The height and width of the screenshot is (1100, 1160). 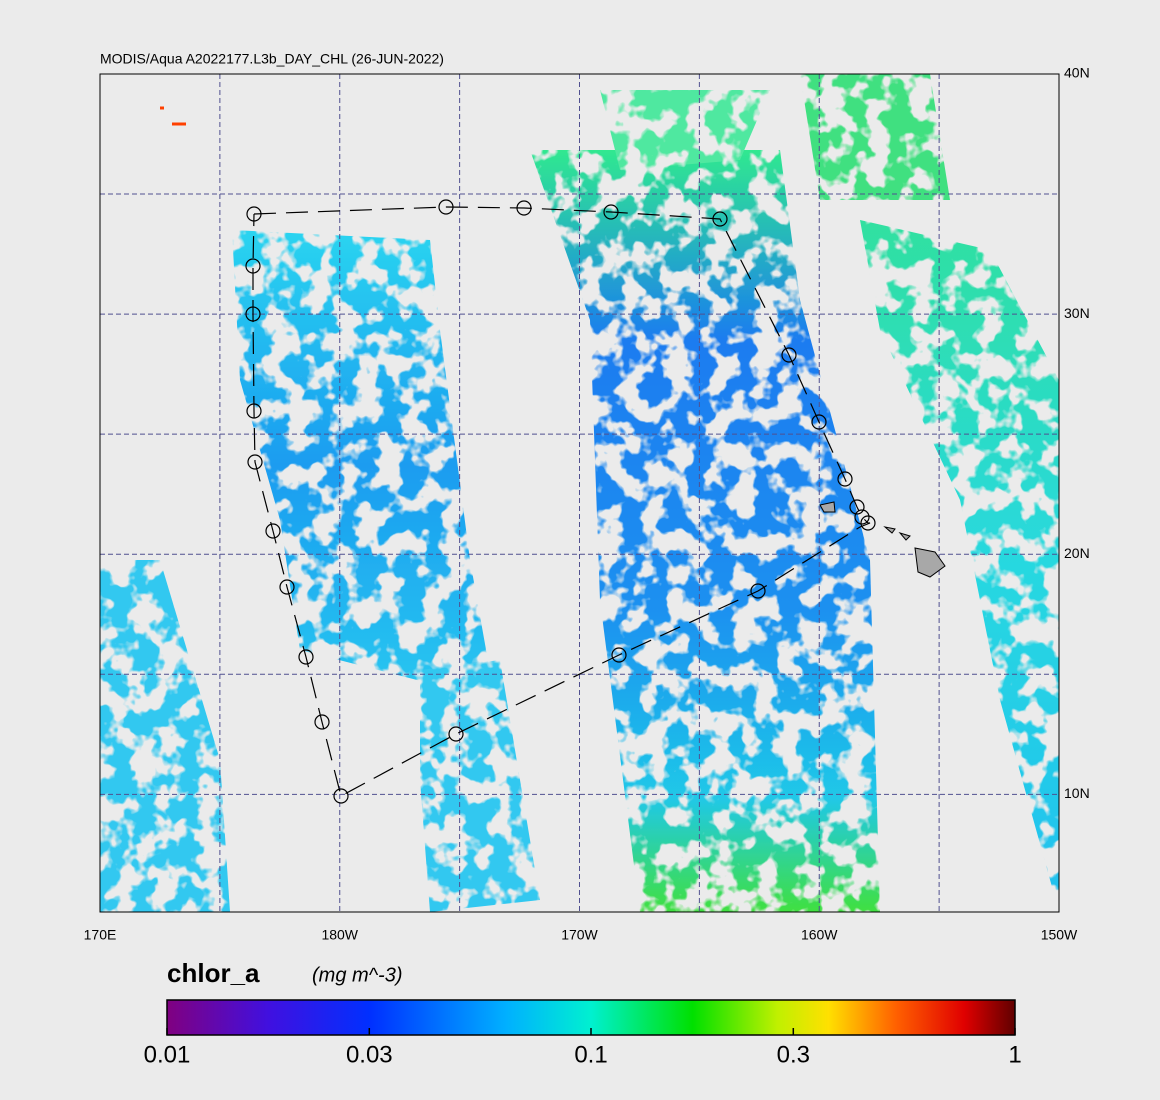 What do you see at coordinates (167, 1054) in the screenshot?
I see `colorbar-tick-label: 0.01` at bounding box center [167, 1054].